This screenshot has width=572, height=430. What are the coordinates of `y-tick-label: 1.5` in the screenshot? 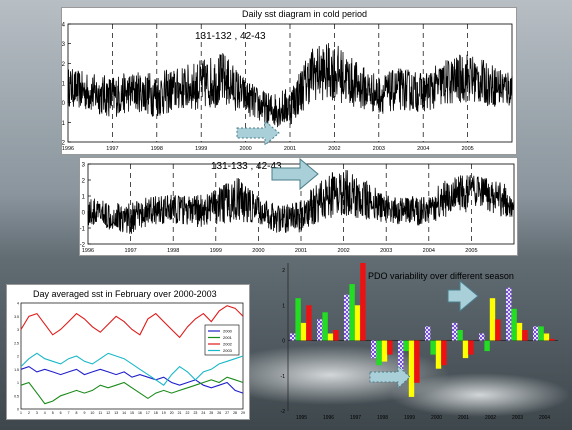 It's located at (16, 370).